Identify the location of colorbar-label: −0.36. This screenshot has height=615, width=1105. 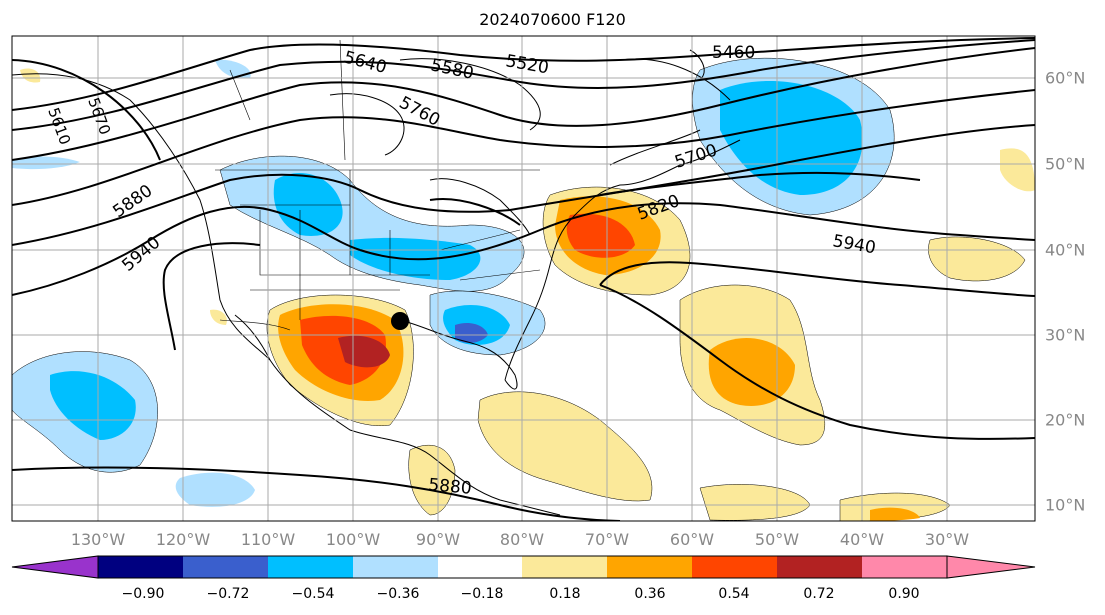
(398, 594).